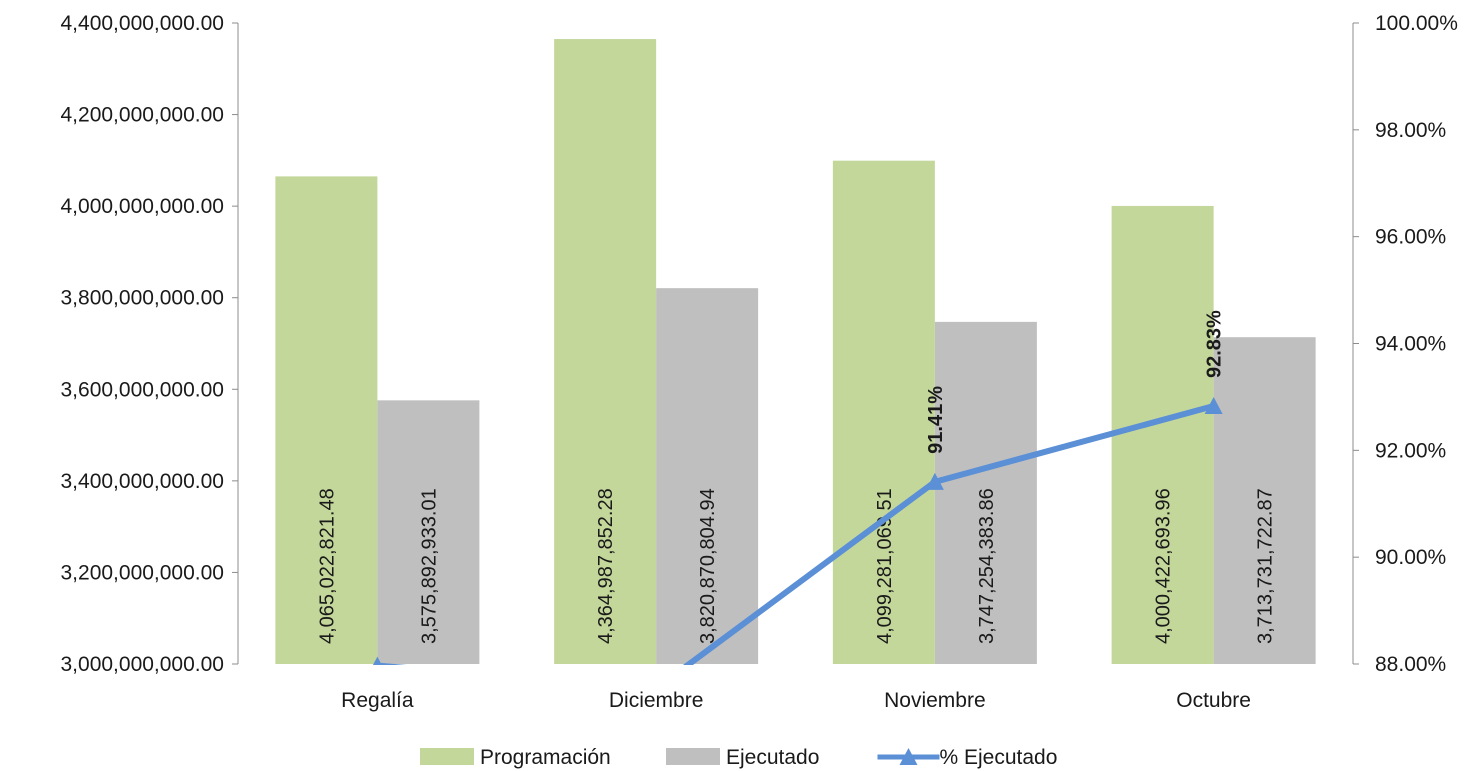 This screenshot has height=771, width=1477. I want to click on bar-value-label: 3,820,870,804.94, so click(708, 566).